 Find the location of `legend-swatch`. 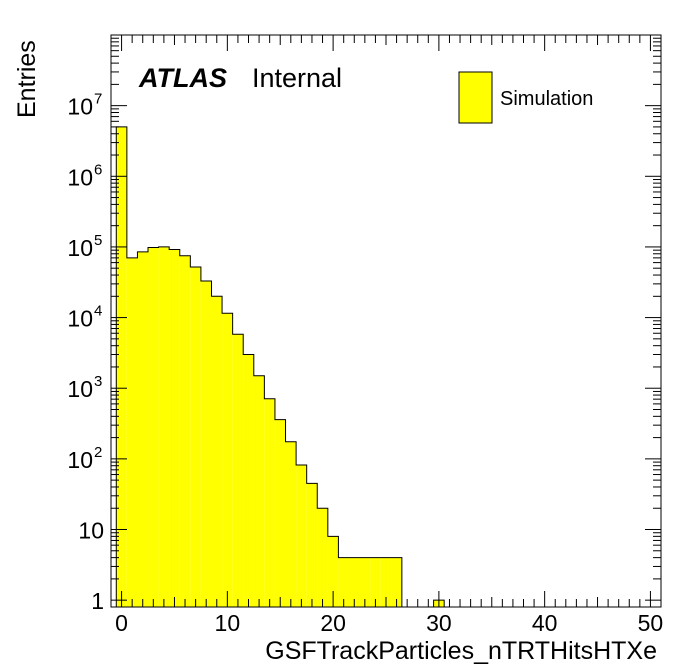

legend-swatch is located at coordinates (475, 97).